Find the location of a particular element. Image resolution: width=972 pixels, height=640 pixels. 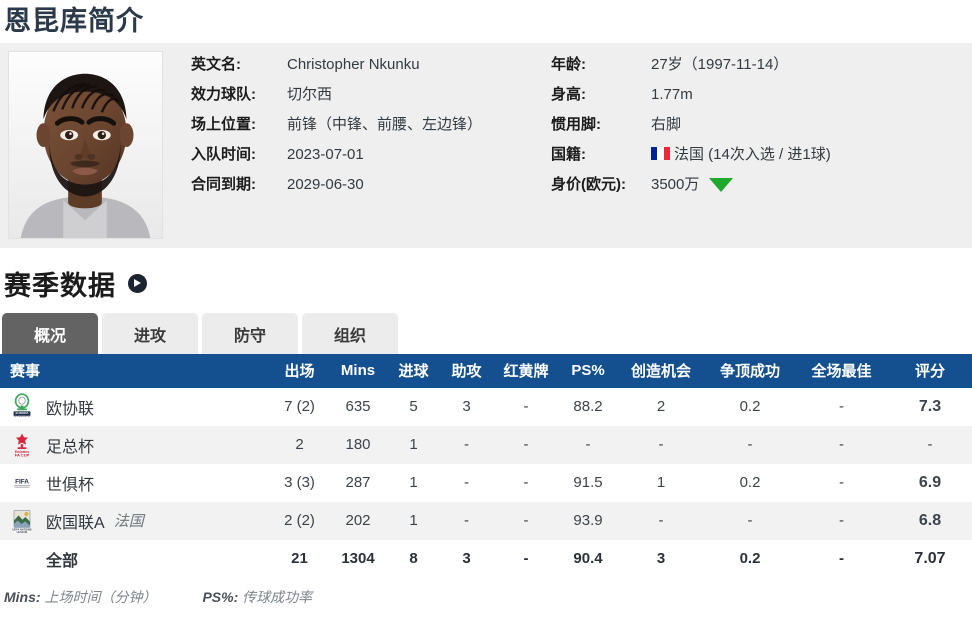

column-header-aerials-won: 争顶成功 is located at coordinates (750, 370).